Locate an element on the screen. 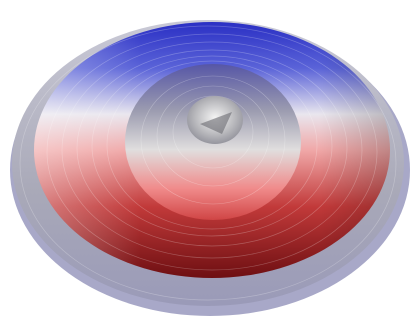 The width and height of the screenshot is (413, 322). hub-detail is located at coordinates (216, 123).